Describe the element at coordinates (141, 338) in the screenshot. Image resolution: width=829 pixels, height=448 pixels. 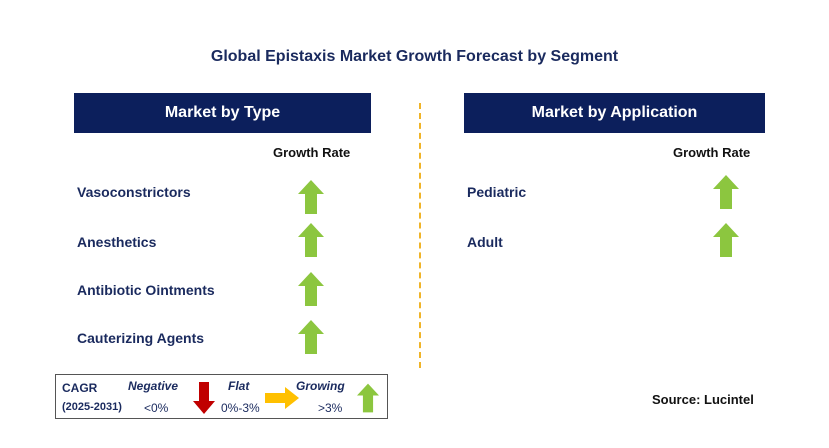
I see `row-label-cauterizing-agents: Cauterizing Agents` at that location.